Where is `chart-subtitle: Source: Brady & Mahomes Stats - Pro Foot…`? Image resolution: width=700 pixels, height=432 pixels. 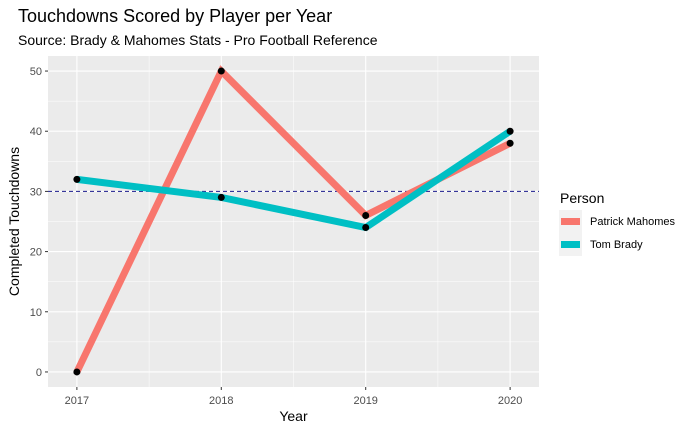
chart-subtitle: Source: Brady & Mahomes Stats - Pro Foot… is located at coordinates (198, 40).